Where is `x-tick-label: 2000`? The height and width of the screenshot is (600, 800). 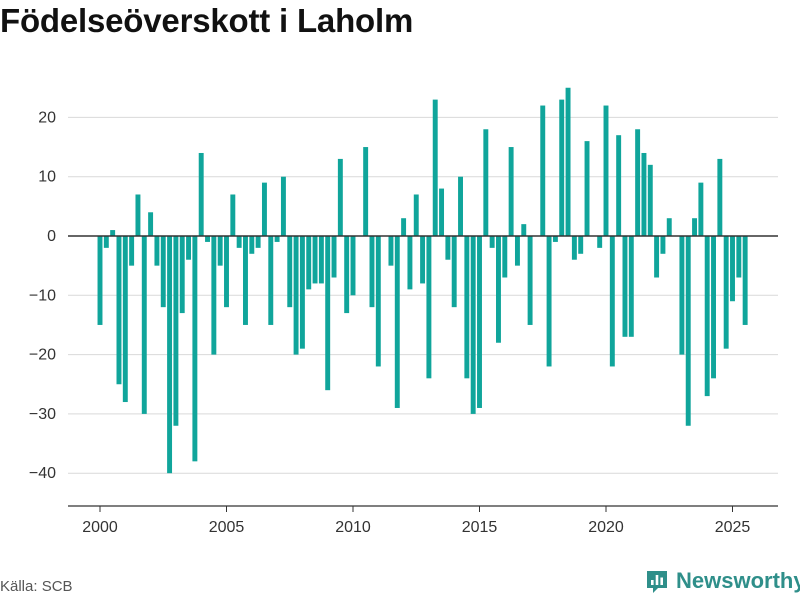 x-tick-label: 2000 is located at coordinates (100, 527).